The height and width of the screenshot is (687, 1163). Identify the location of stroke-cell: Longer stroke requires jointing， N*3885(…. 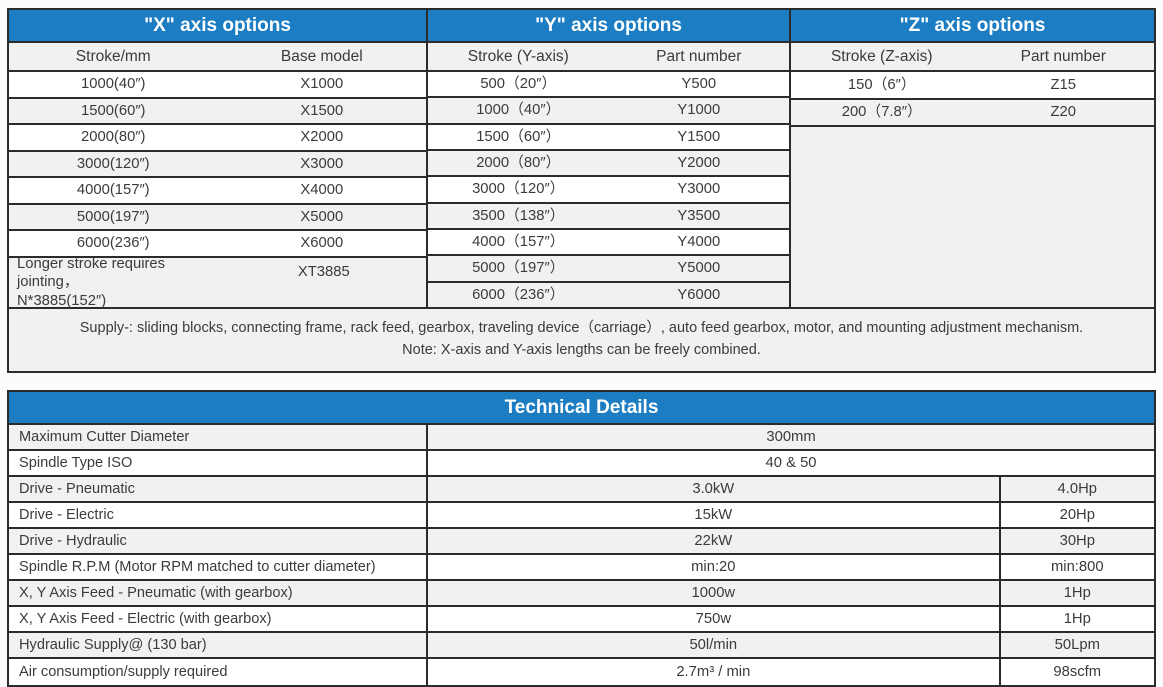
(91, 282).